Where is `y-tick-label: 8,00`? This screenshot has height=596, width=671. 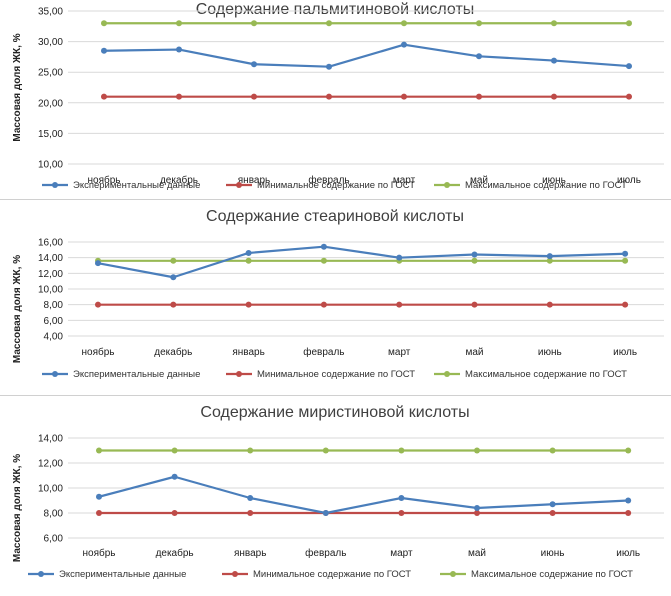 y-tick-label: 8,00 is located at coordinates (54, 514).